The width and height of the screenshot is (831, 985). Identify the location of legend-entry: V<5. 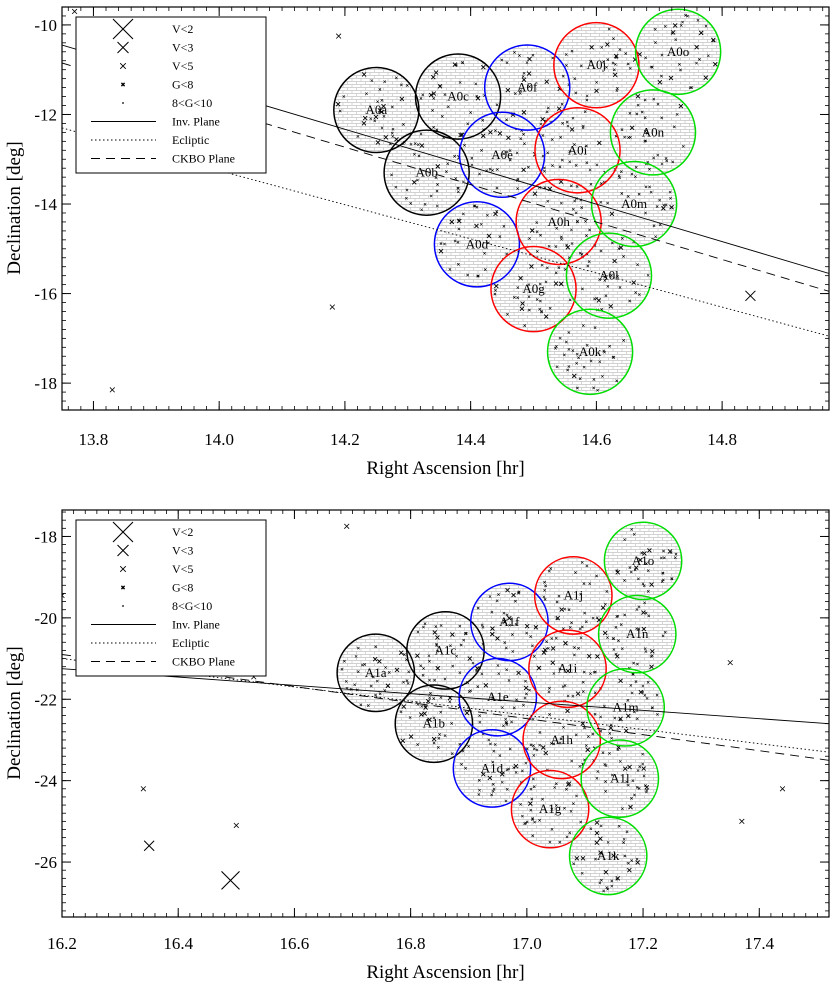
(182, 66).